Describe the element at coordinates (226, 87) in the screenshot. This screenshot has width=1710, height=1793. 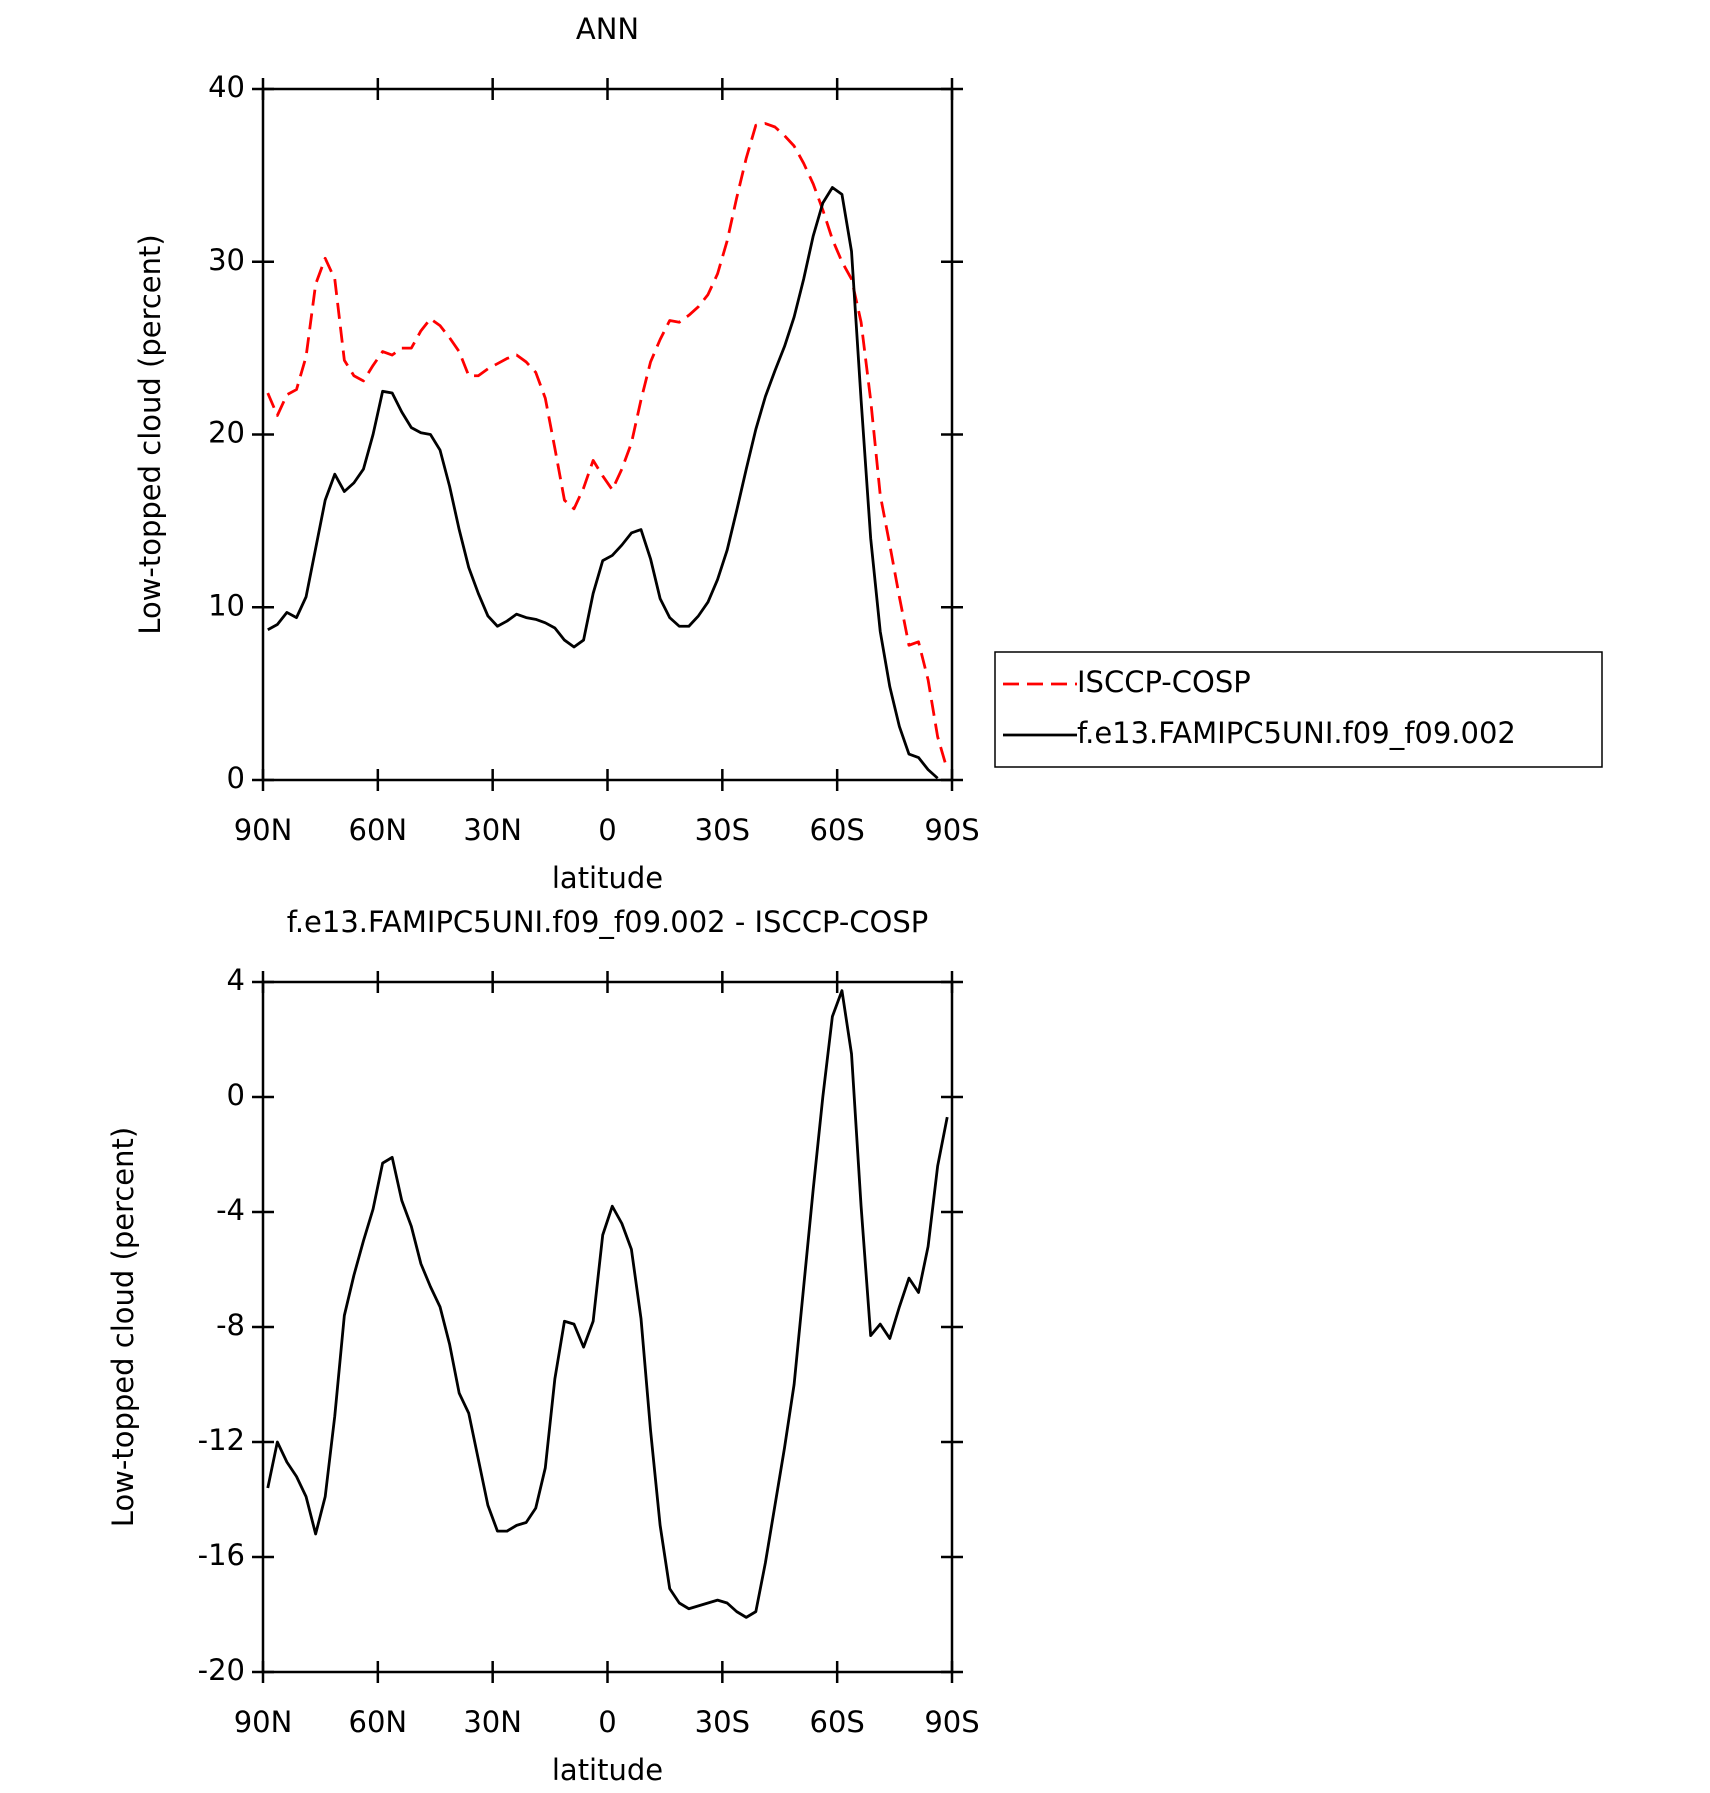
I see `y-tick-label: 40` at that location.